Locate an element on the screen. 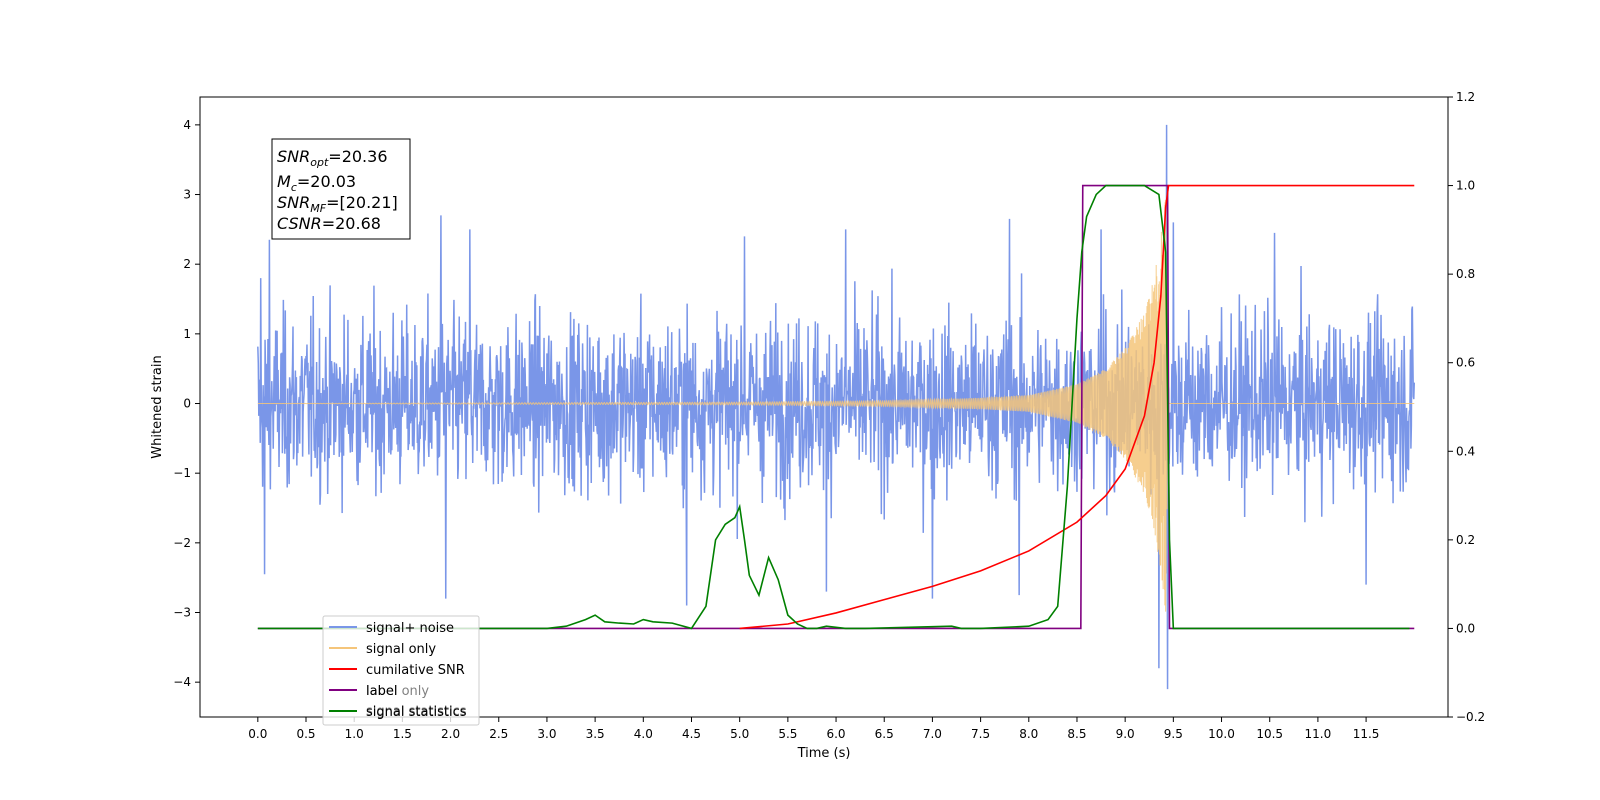 Image resolution: width=1600 pixels, height=800 pixels. svg-text: signal statistics is located at coordinates (416, 712).